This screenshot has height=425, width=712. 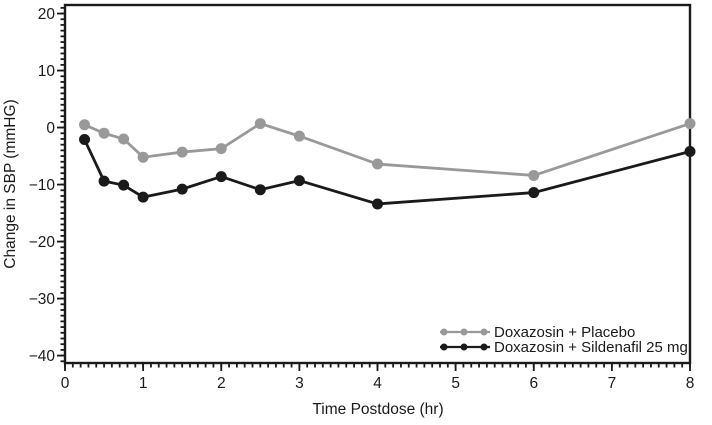 I want to click on y-tick-label: 20, so click(x=47, y=14).